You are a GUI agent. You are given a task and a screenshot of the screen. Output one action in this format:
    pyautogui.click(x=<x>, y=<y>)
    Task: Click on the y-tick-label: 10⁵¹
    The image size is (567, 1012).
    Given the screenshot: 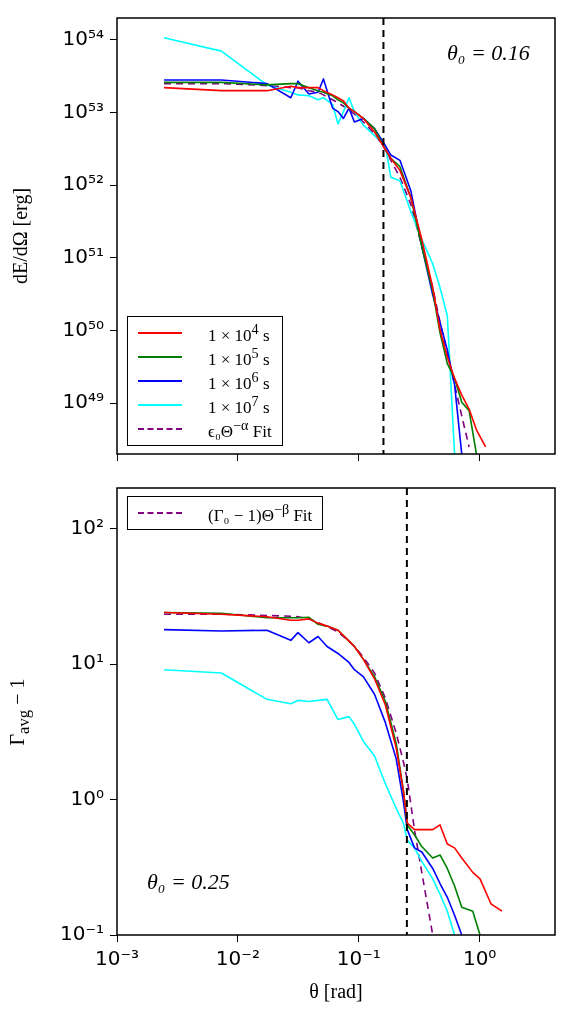 What is the action you would take?
    pyautogui.click(x=83, y=256)
    